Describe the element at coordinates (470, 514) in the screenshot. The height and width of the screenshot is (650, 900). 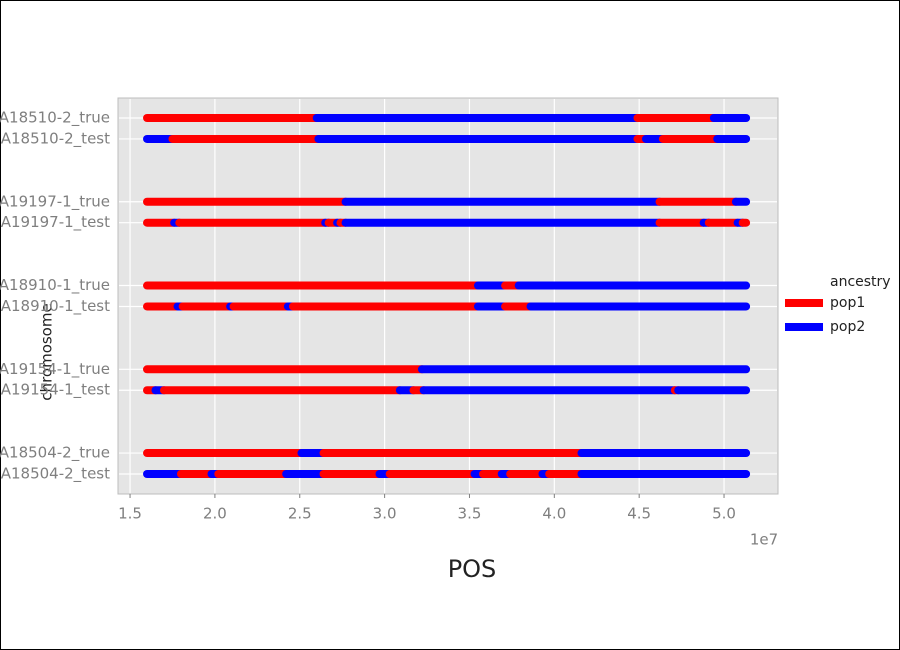
I see `x-tick-label: 3.5` at that location.